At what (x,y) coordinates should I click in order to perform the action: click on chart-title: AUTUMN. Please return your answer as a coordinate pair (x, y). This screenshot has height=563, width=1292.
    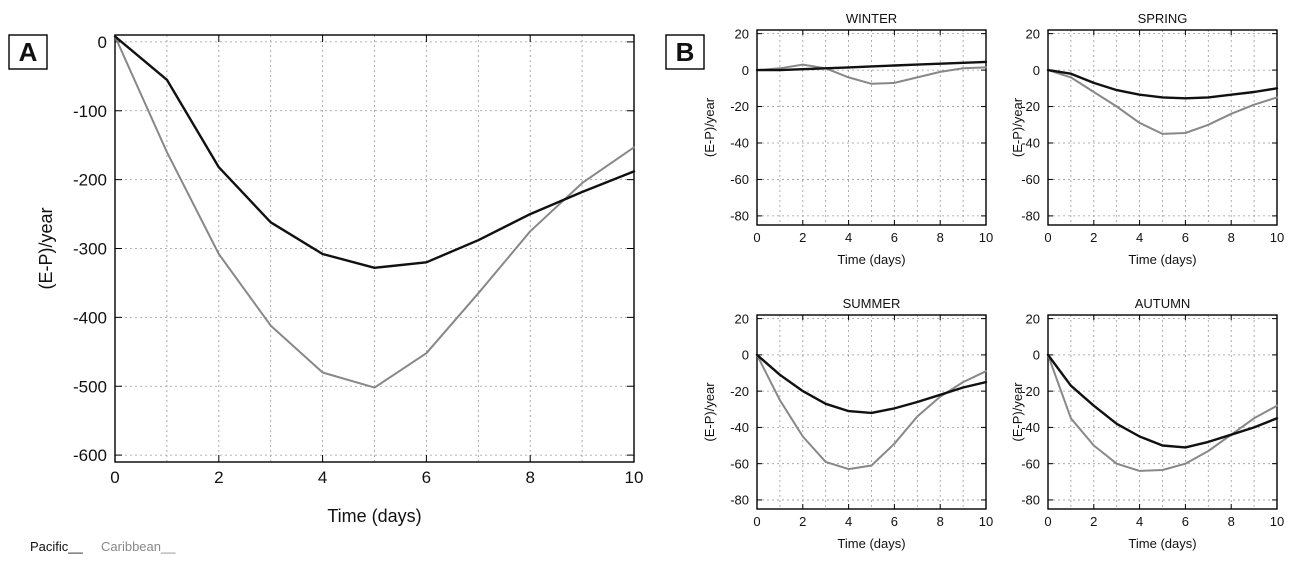
    Looking at the image, I should click on (1163, 303).